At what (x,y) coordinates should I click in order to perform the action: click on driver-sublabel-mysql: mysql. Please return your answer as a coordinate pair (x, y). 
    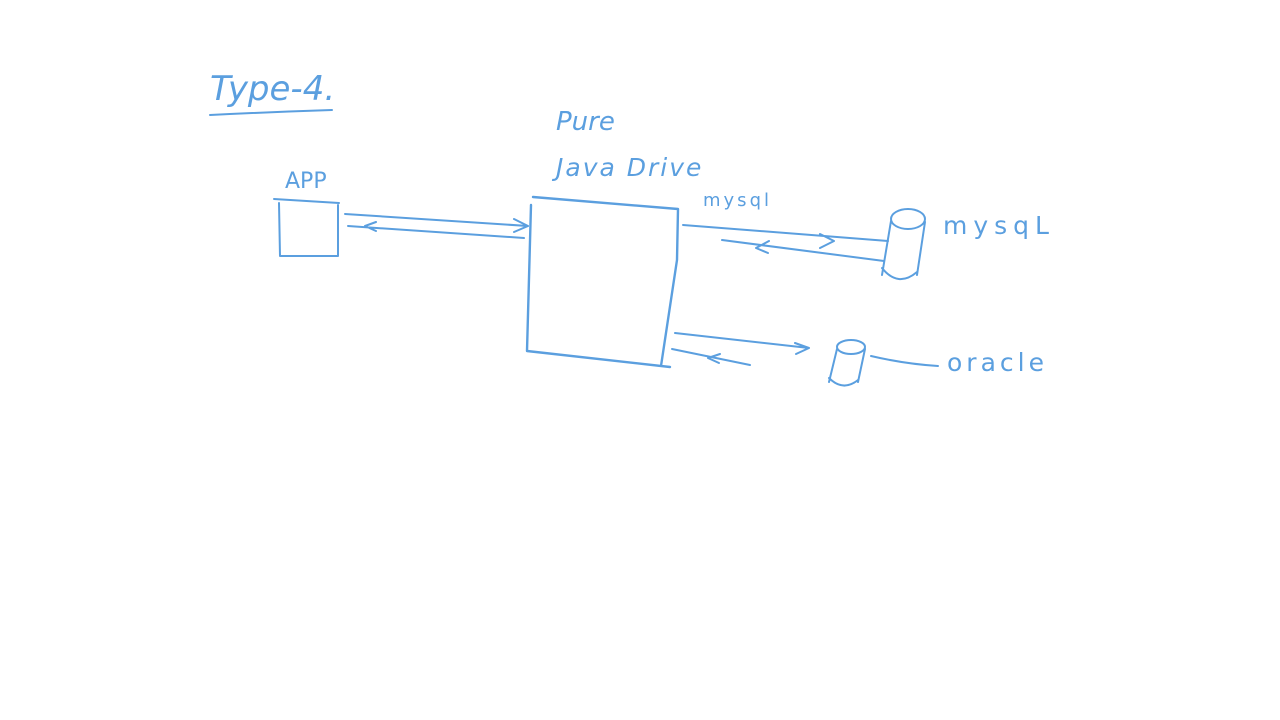
    Looking at the image, I should click on (737, 200).